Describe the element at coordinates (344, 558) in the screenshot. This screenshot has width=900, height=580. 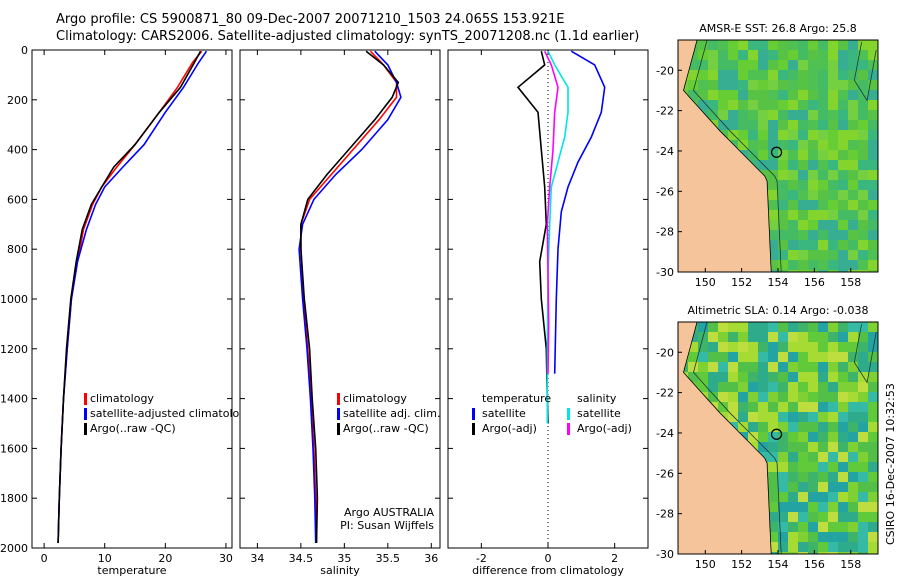
I see `x-tick-label: 35` at that location.